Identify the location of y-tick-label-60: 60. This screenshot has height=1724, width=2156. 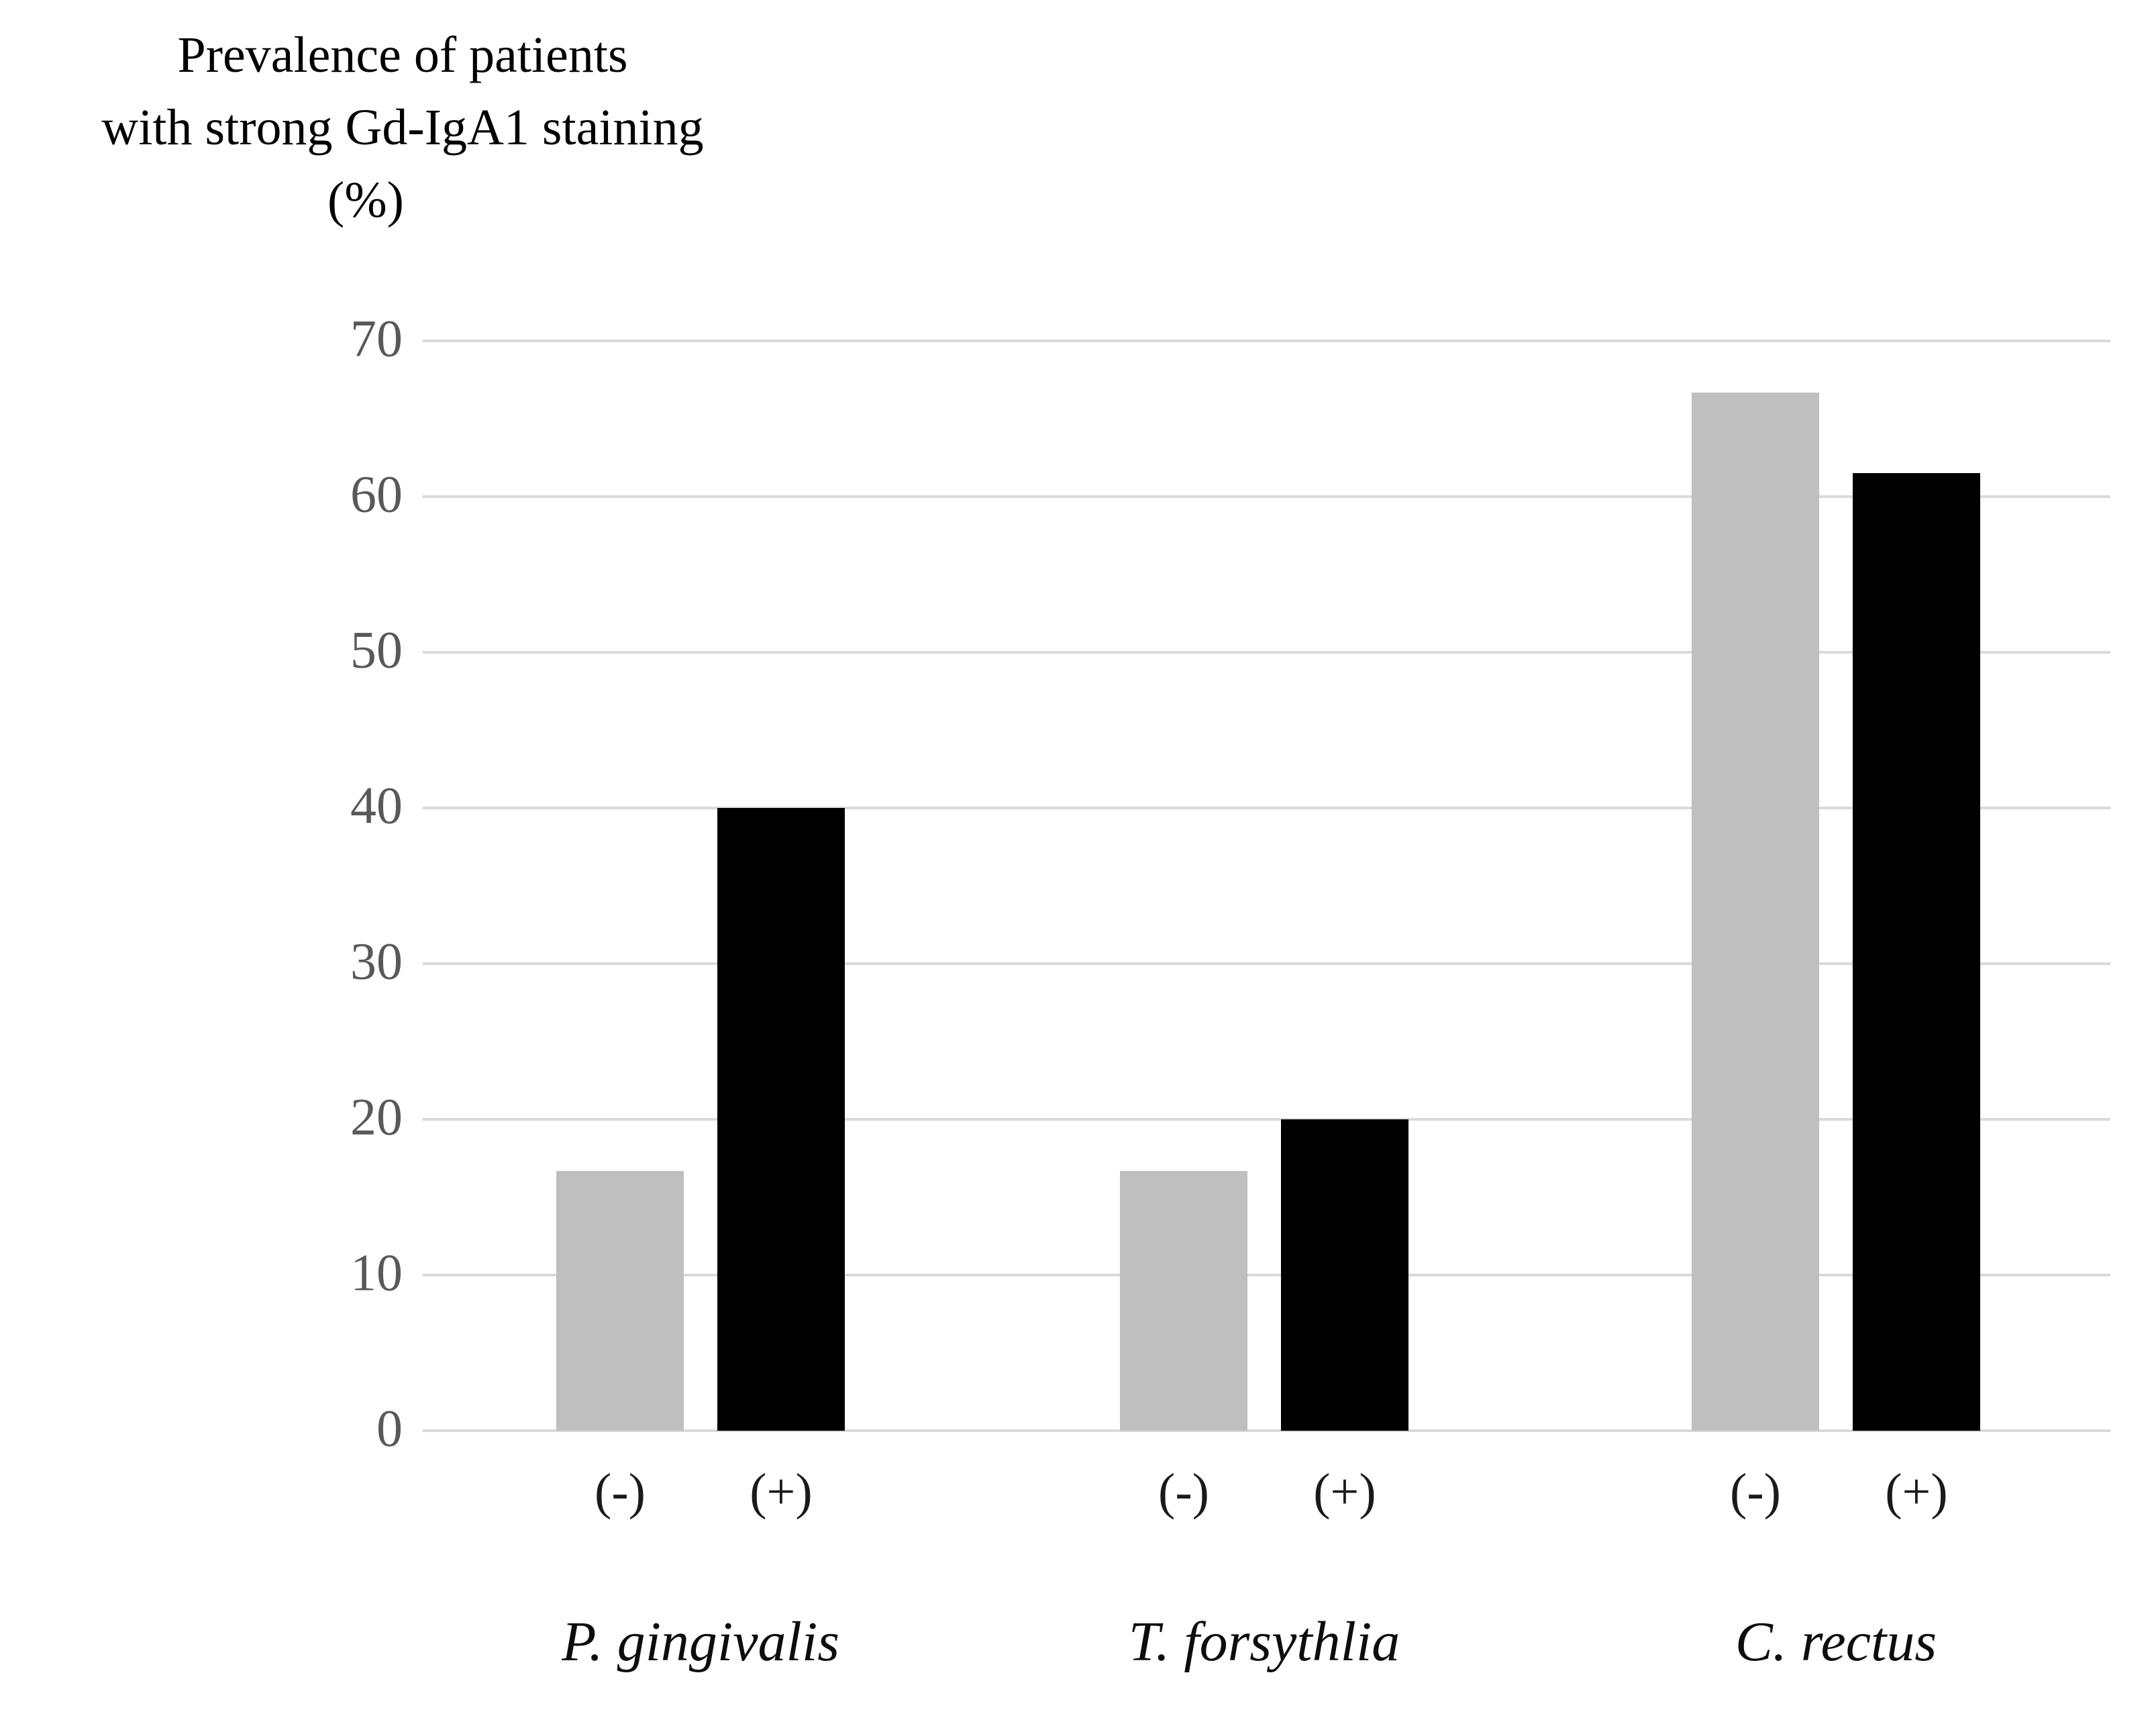
(376, 493).